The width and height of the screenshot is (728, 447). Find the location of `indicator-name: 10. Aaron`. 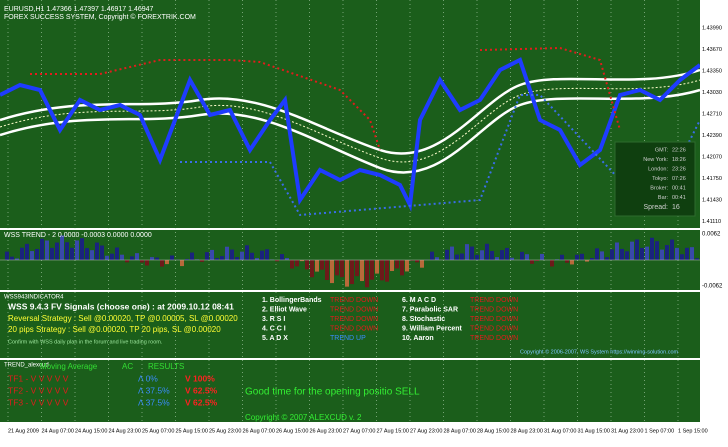

indicator-name: 10. Aaron is located at coordinates (418, 338).